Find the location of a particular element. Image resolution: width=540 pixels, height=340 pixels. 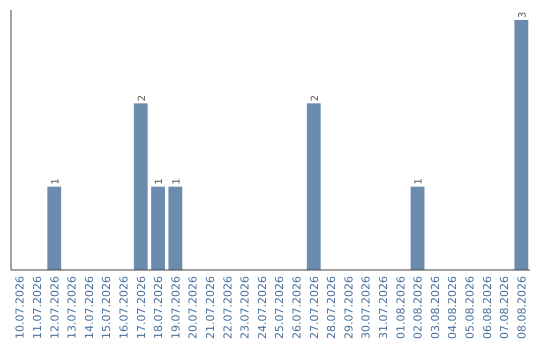

data-label: 3 is located at coordinates (522, 15).